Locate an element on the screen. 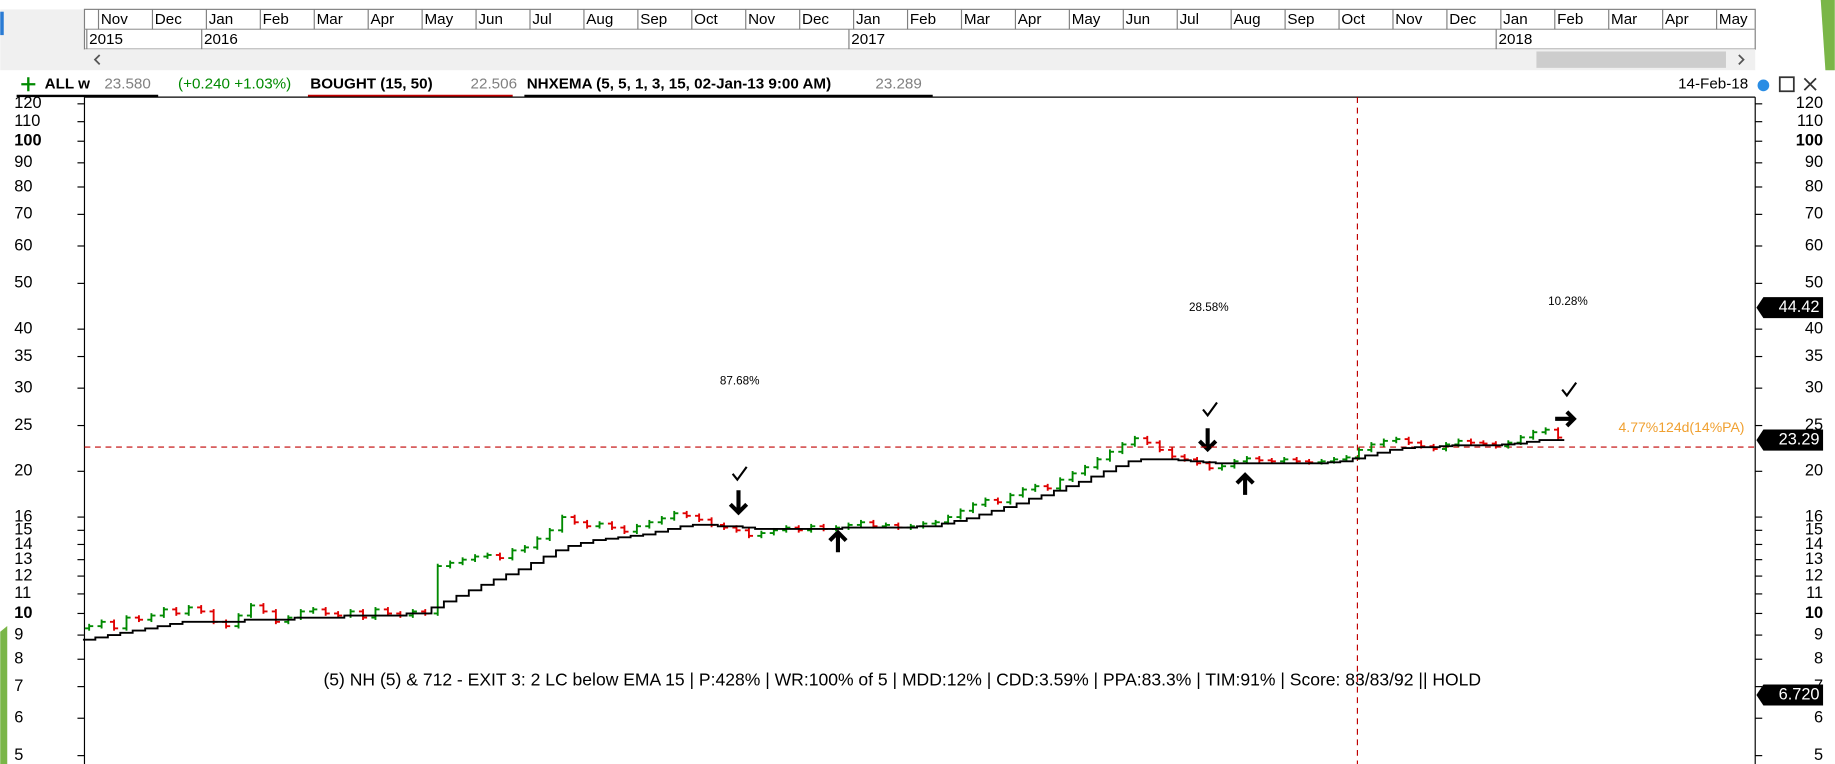 This screenshot has width=1835, height=764. y-tick-label: 8 is located at coordinates (1818, 659).